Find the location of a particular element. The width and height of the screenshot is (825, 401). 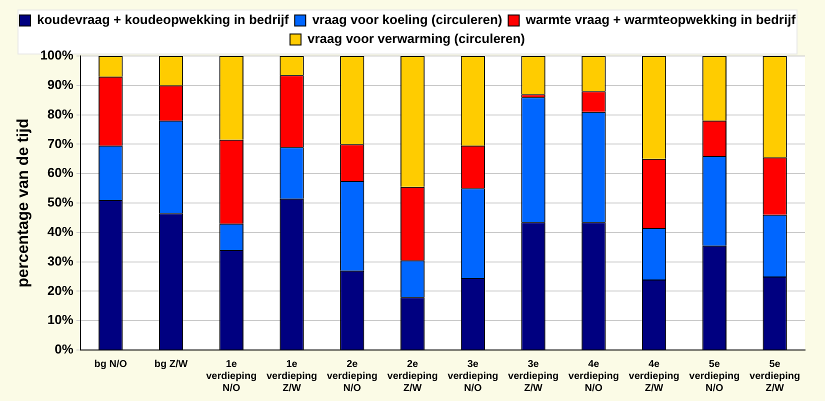

x-tick-label: 3e verdieping Z/W is located at coordinates (533, 376).